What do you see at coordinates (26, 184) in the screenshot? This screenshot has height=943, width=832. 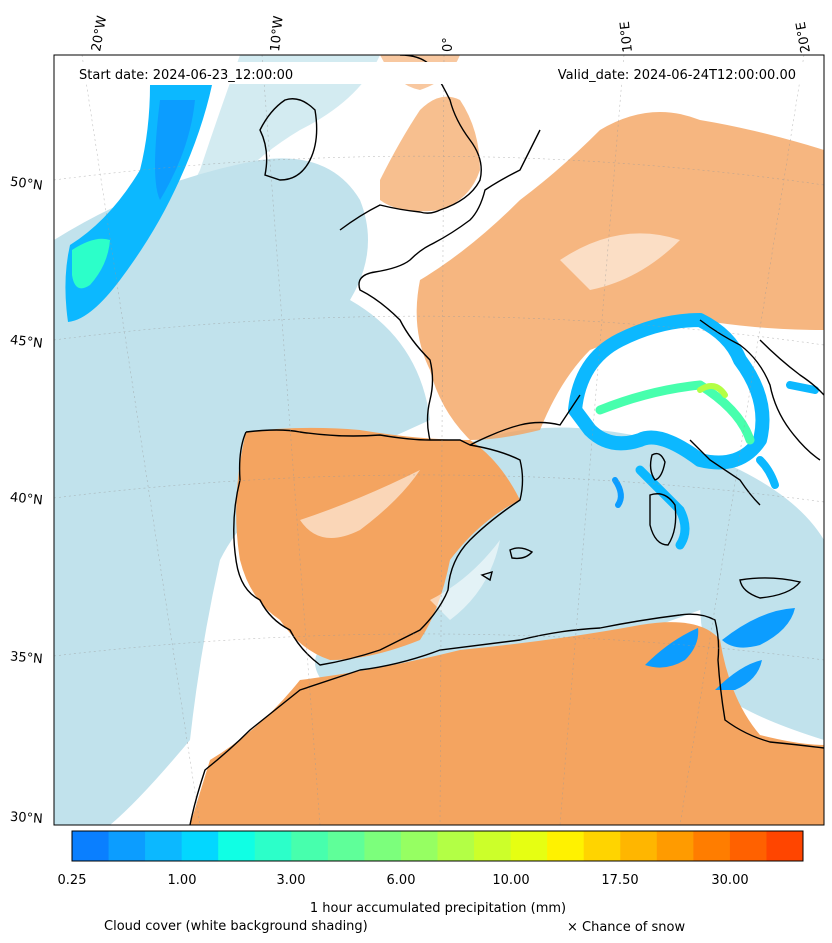 I see `lat-label-50n: 50°N` at bounding box center [26, 184].